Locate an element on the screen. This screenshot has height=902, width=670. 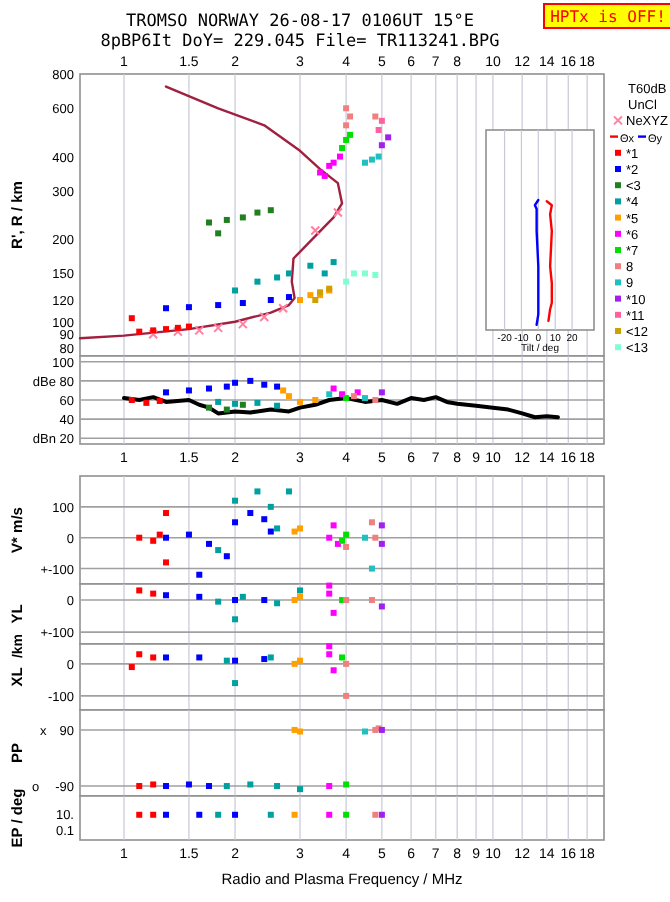
chart-subtitle: 8pBP6It DoY= 229.045 File= TR113241.BPG is located at coordinates (300, 42).